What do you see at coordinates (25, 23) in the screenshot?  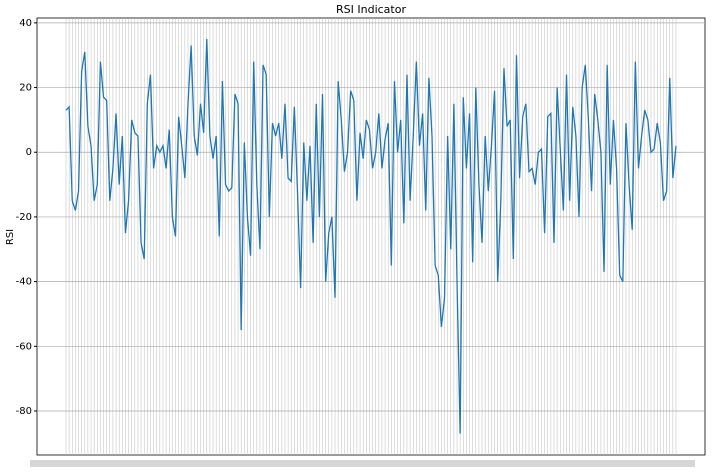 I see `y-tick-label: 40` at bounding box center [25, 23].